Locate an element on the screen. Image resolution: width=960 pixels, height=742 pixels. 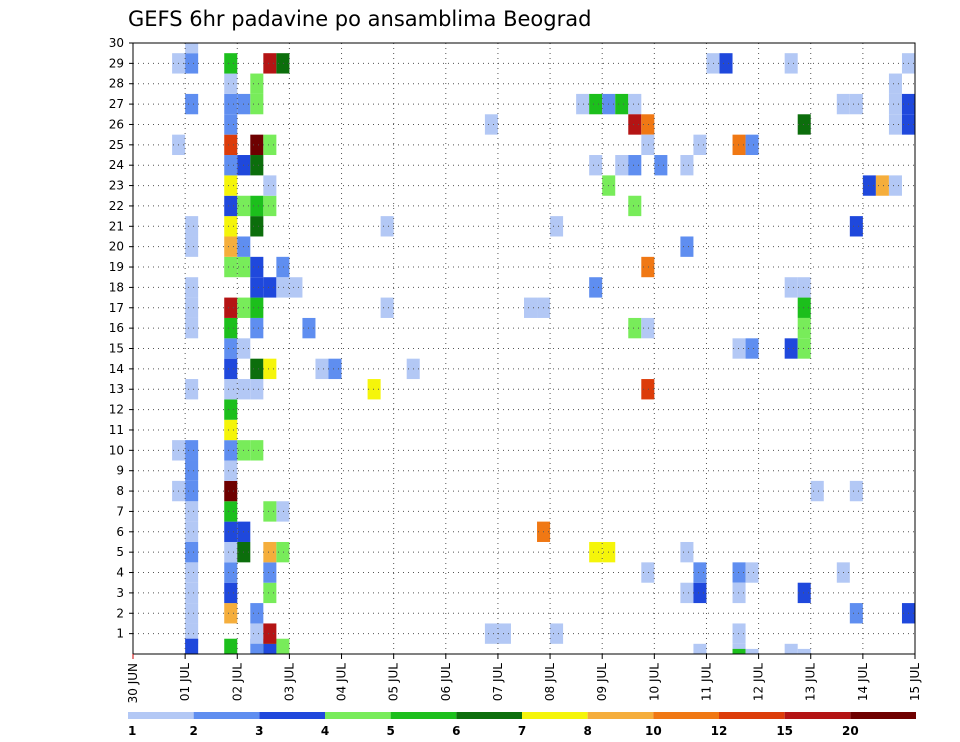
y-tick-label: 14 is located at coordinates (116, 369).